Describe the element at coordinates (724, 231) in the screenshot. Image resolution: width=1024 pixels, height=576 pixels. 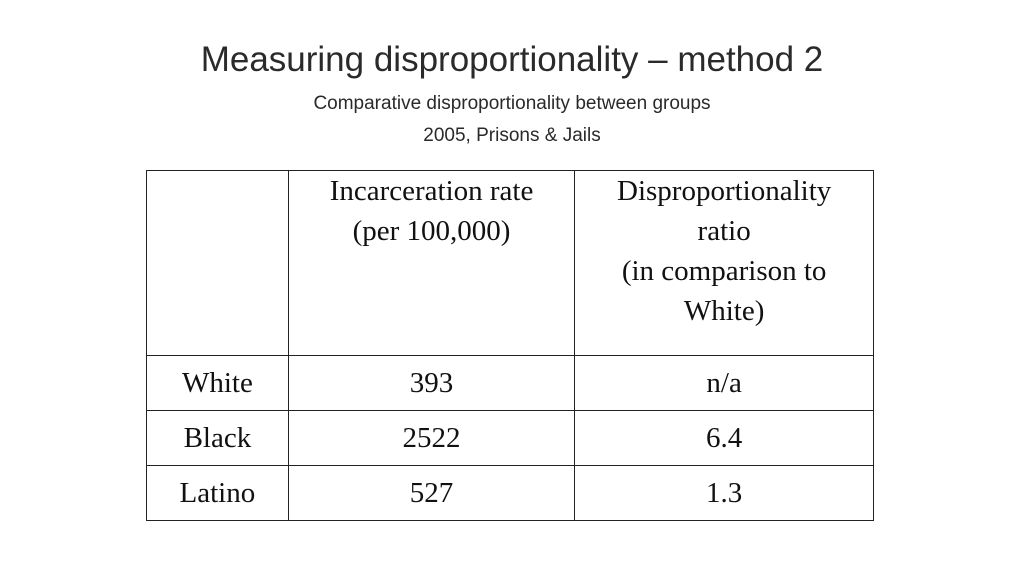
I see `header-ratio-line: ratio` at that location.